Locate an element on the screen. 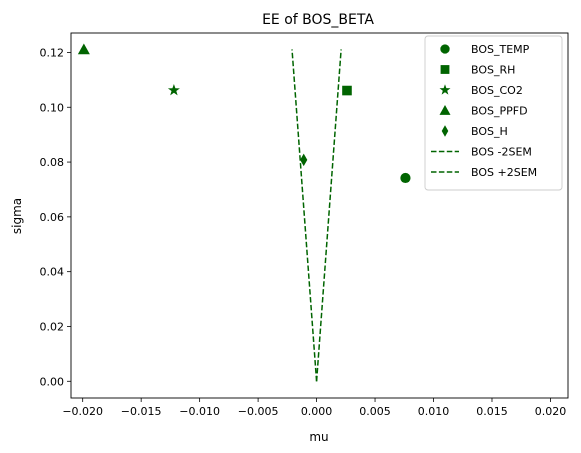 Image resolution: width=581 pixels, height=453 pixels. sem-lines is located at coordinates (316, 215).